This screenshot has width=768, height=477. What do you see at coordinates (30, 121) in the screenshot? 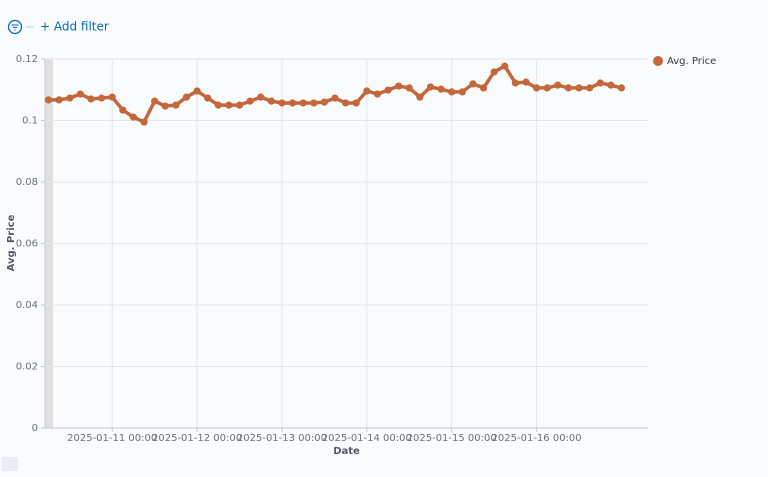
I see `y-tick-label: 0.1` at bounding box center [30, 121].